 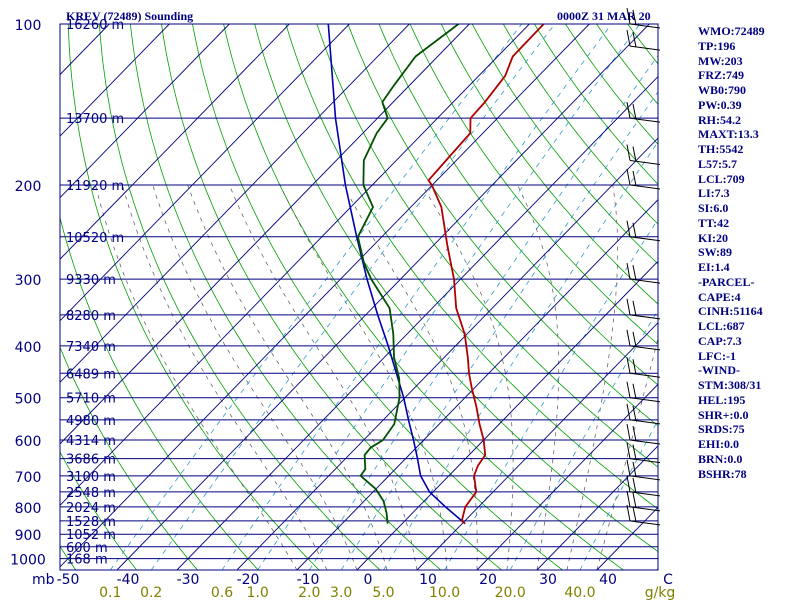 I want to click on height-label: 11920 m, so click(x=95, y=186).